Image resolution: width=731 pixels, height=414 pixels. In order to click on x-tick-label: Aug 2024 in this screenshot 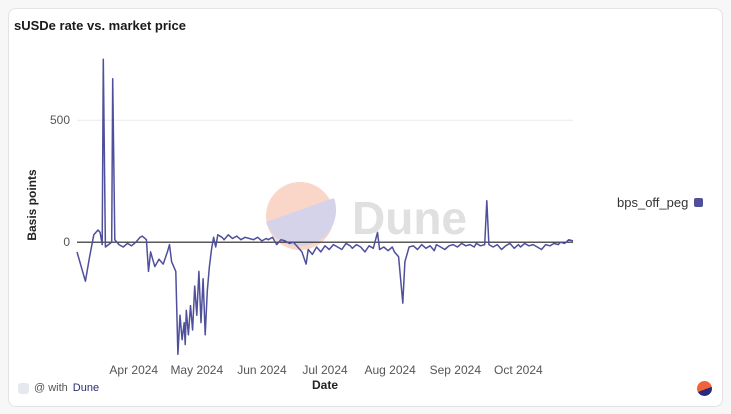, I will do `click(390, 370)`.